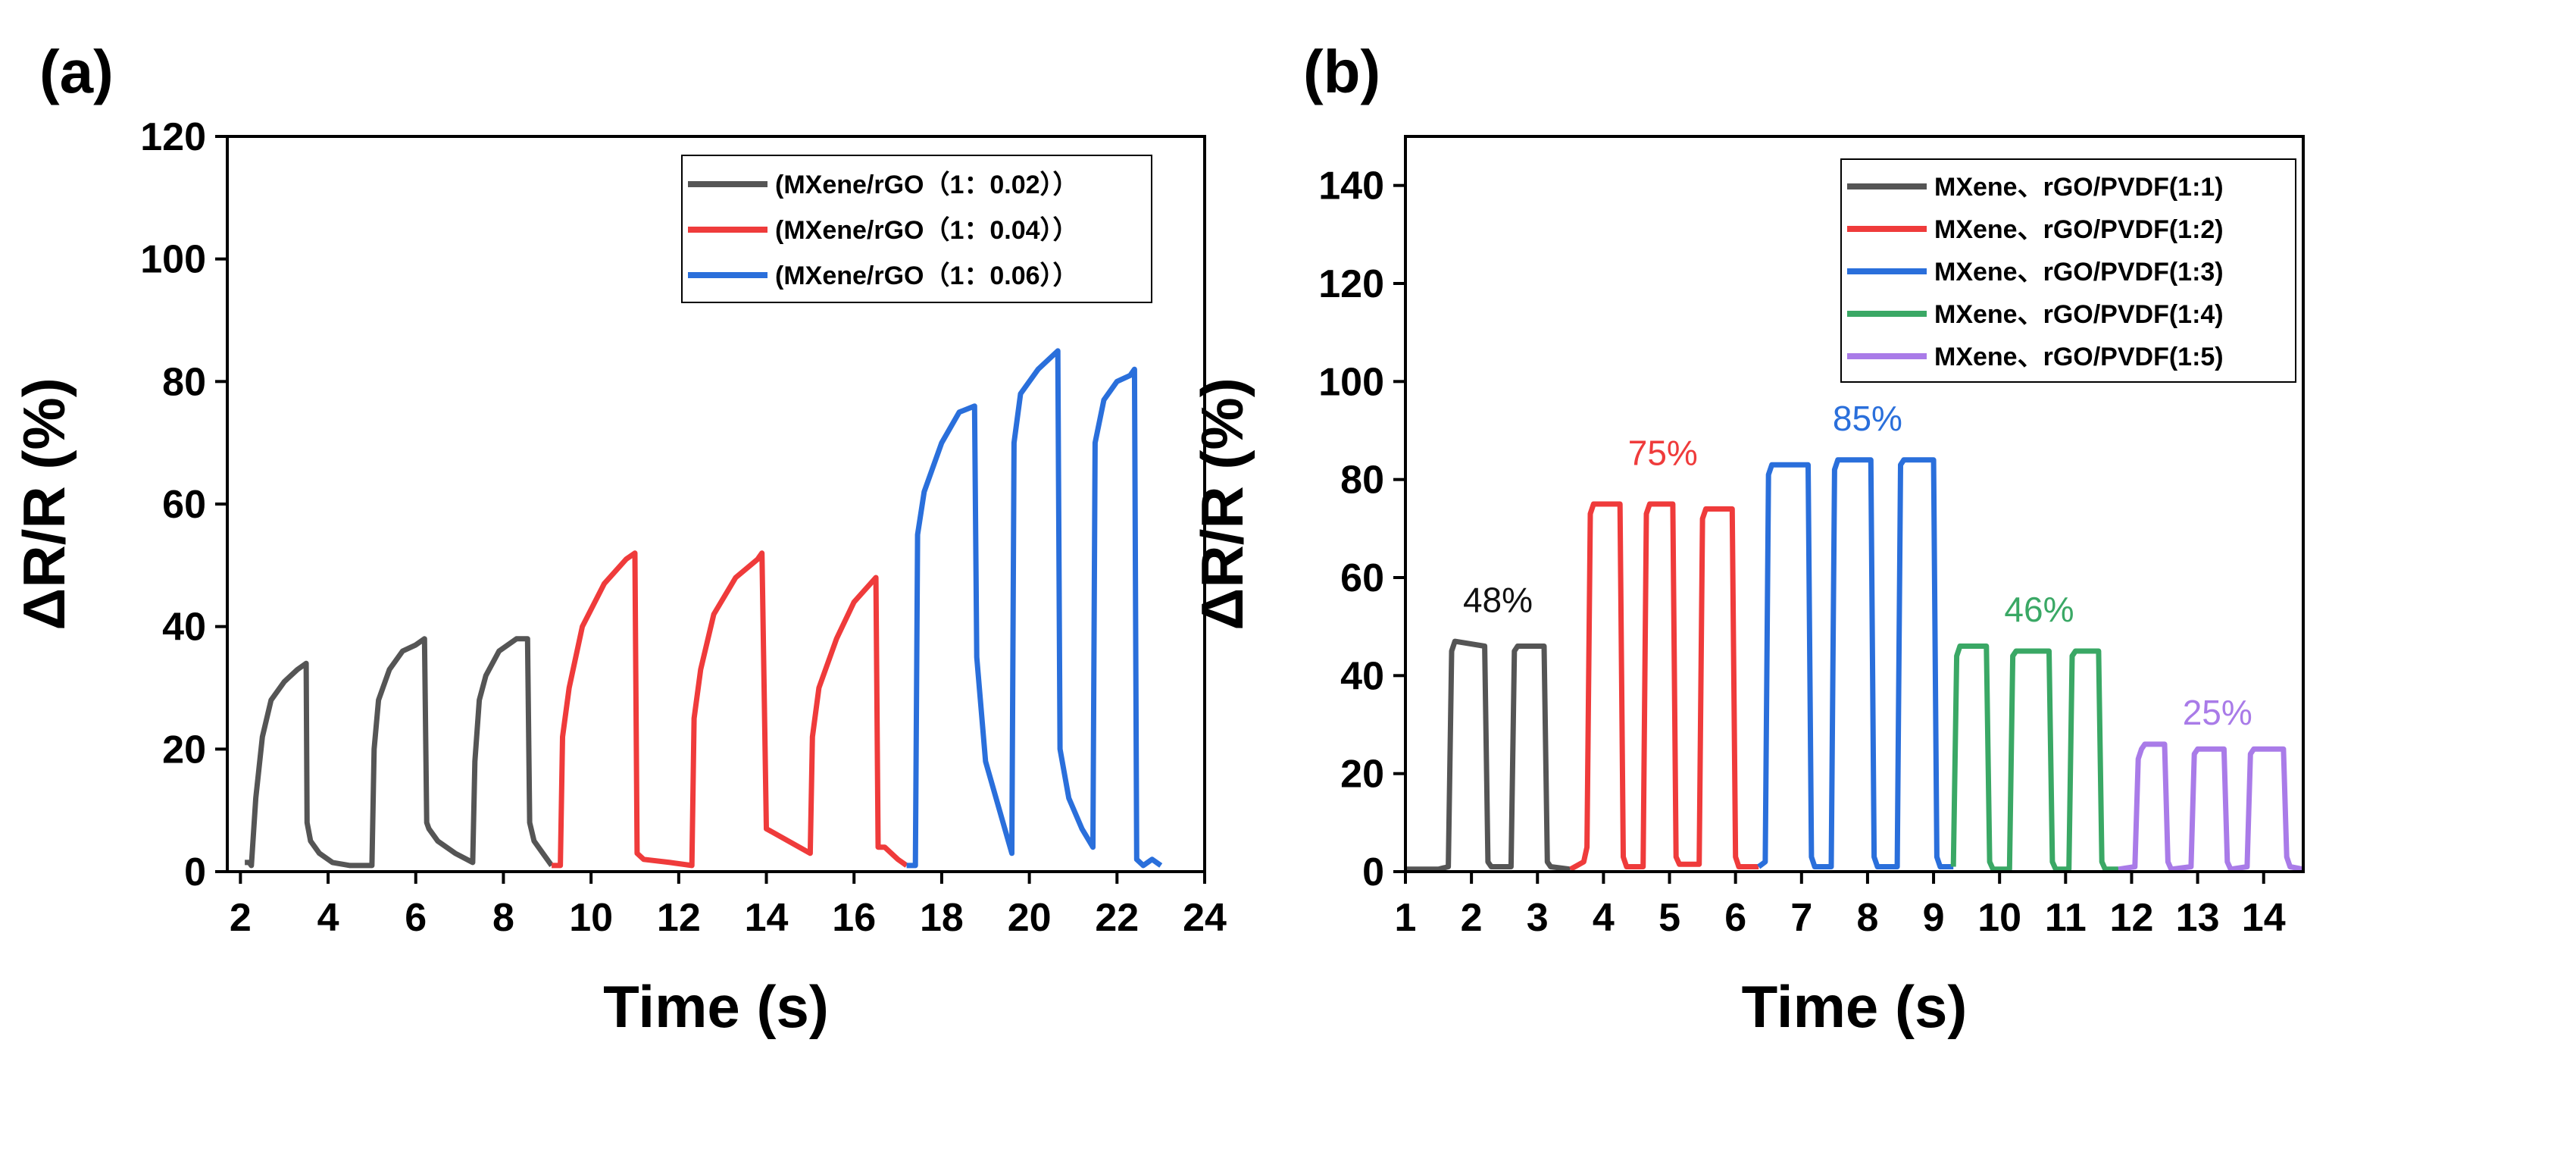  I want to click on legend-label: MXene、rGO/PVDF(1:1), so click(2079, 188).